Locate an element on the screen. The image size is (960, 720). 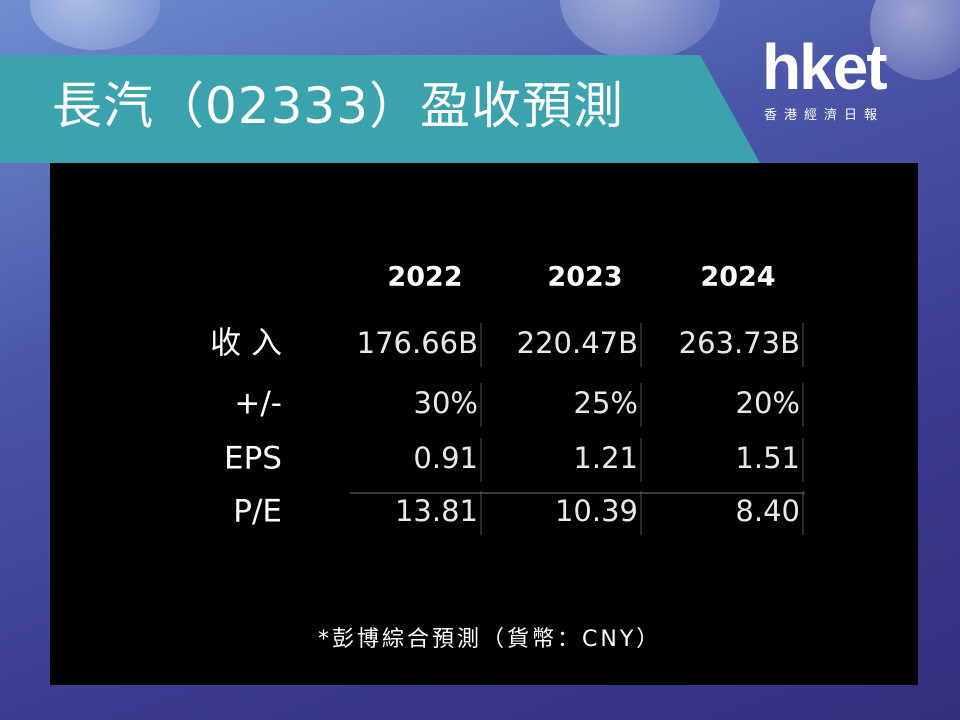
cell: 8.40 is located at coordinates (767, 511).